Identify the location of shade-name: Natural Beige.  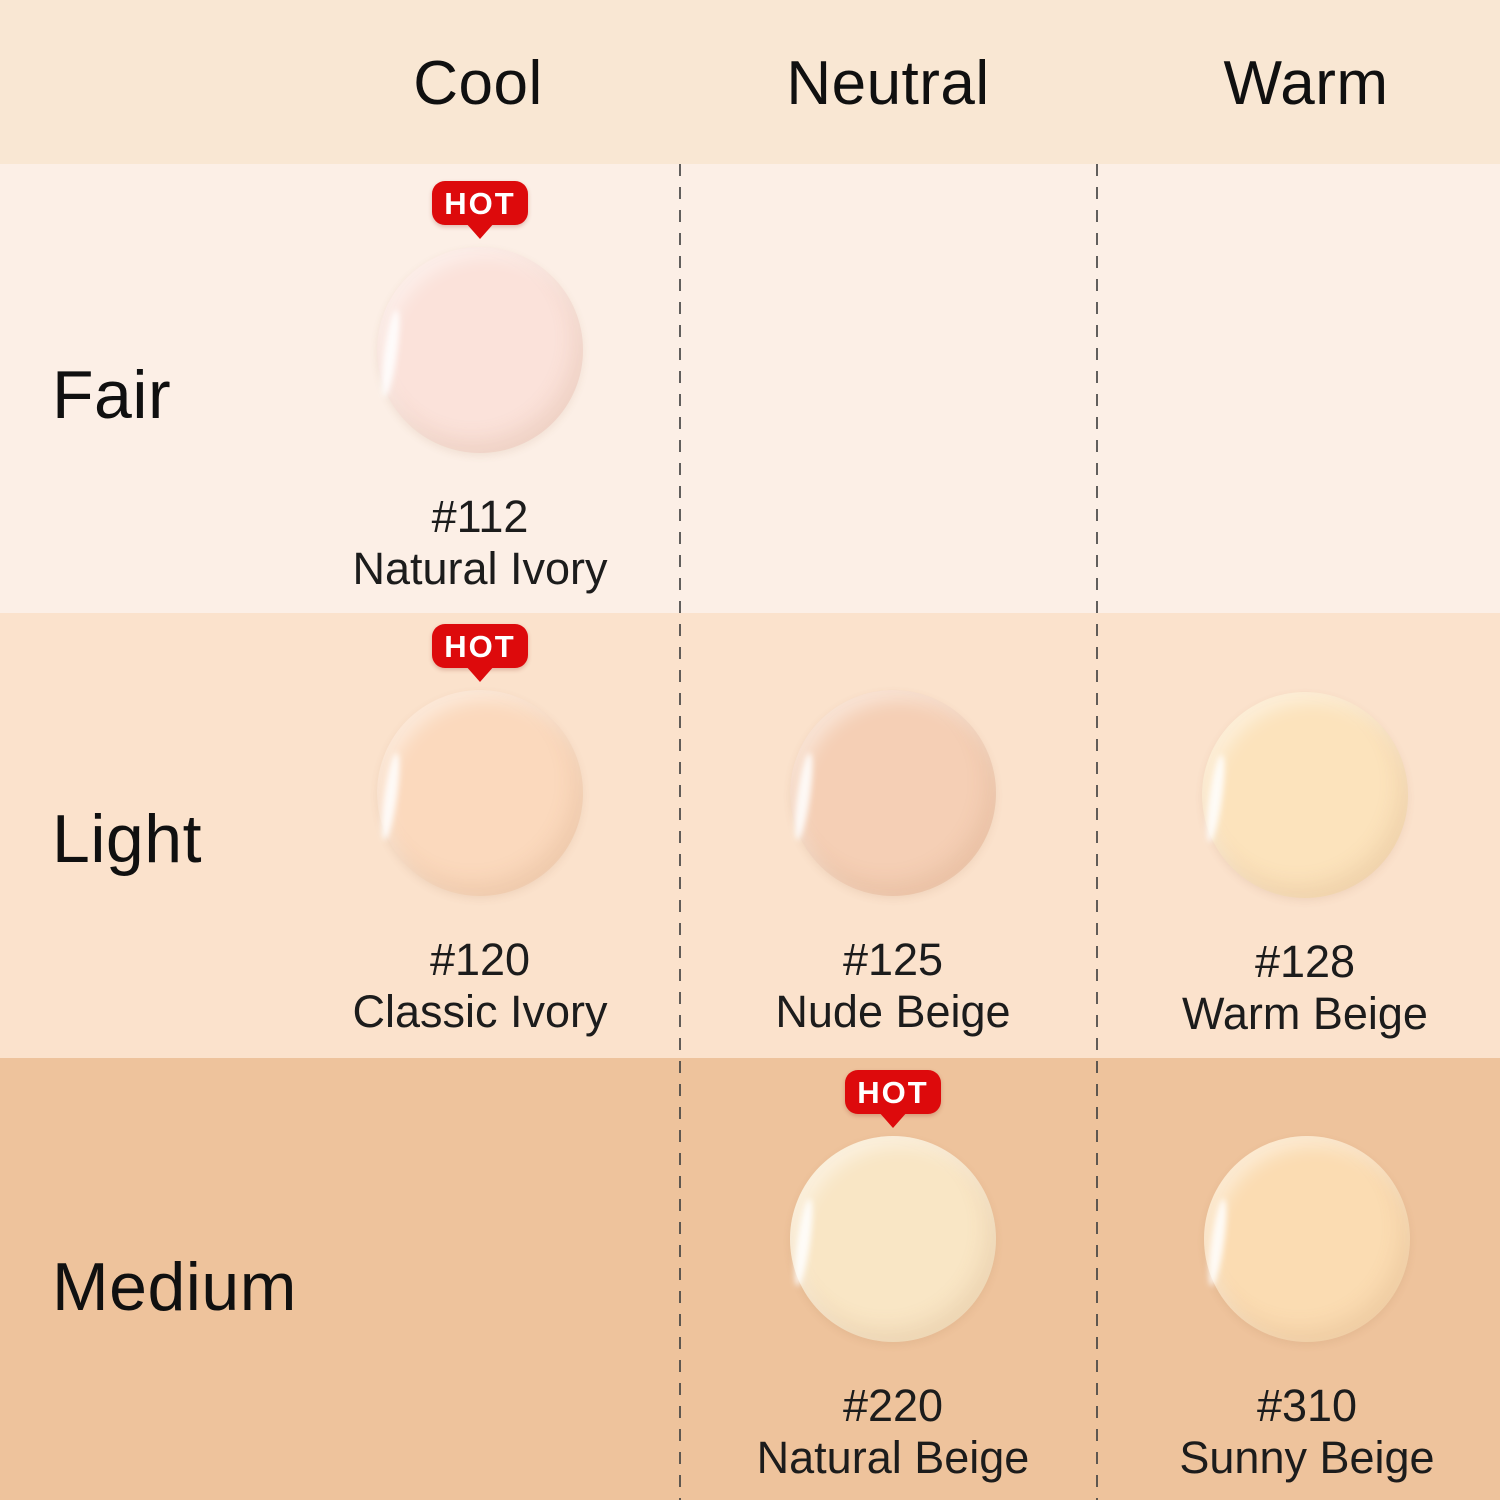
(893, 1458).